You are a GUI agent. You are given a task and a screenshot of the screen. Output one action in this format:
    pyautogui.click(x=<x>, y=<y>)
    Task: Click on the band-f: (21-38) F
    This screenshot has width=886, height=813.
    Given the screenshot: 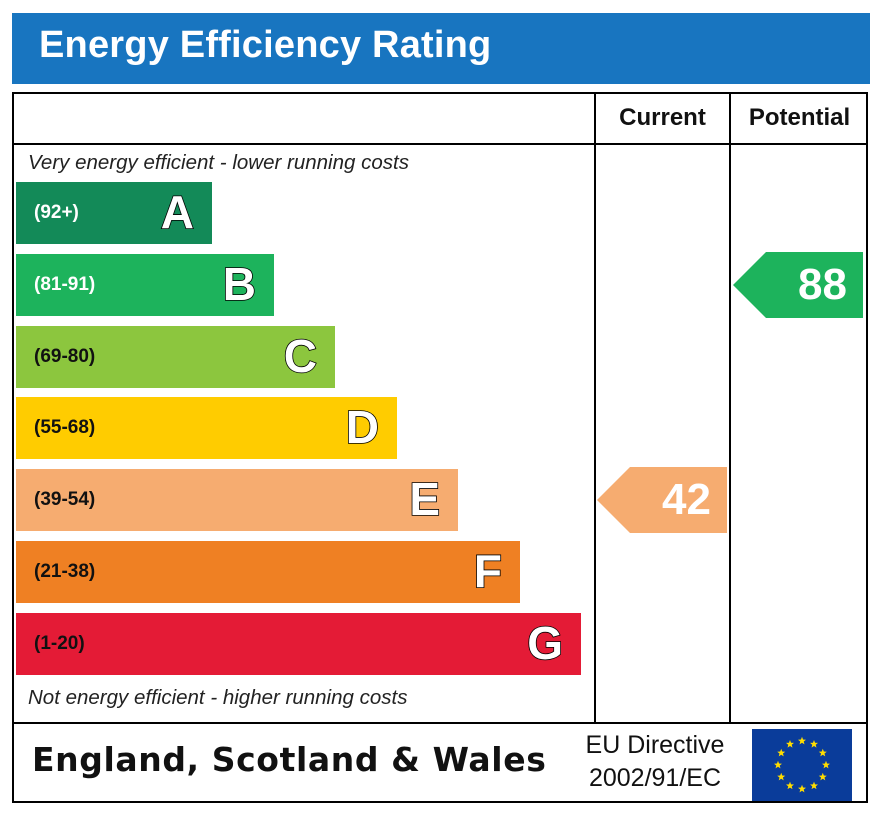 What is the action you would take?
    pyautogui.click(x=268, y=572)
    